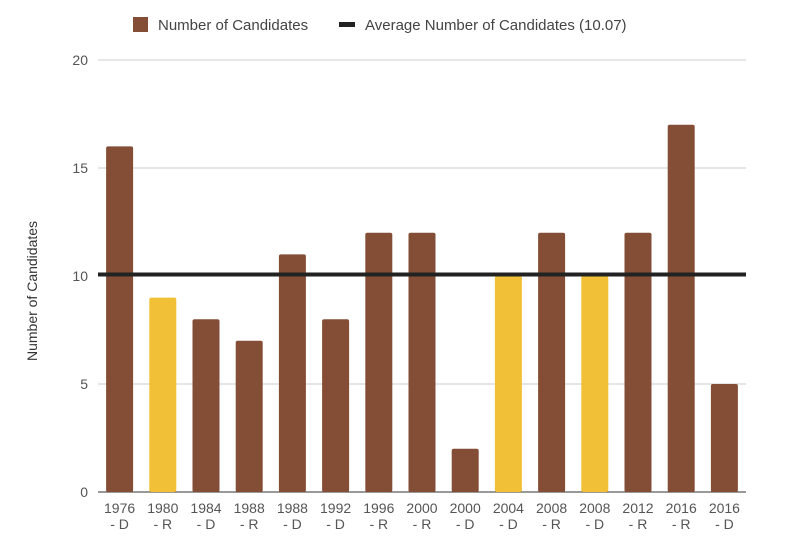 The height and width of the screenshot is (544, 786). I want to click on x-tick-label-year: 1976, so click(119, 508).